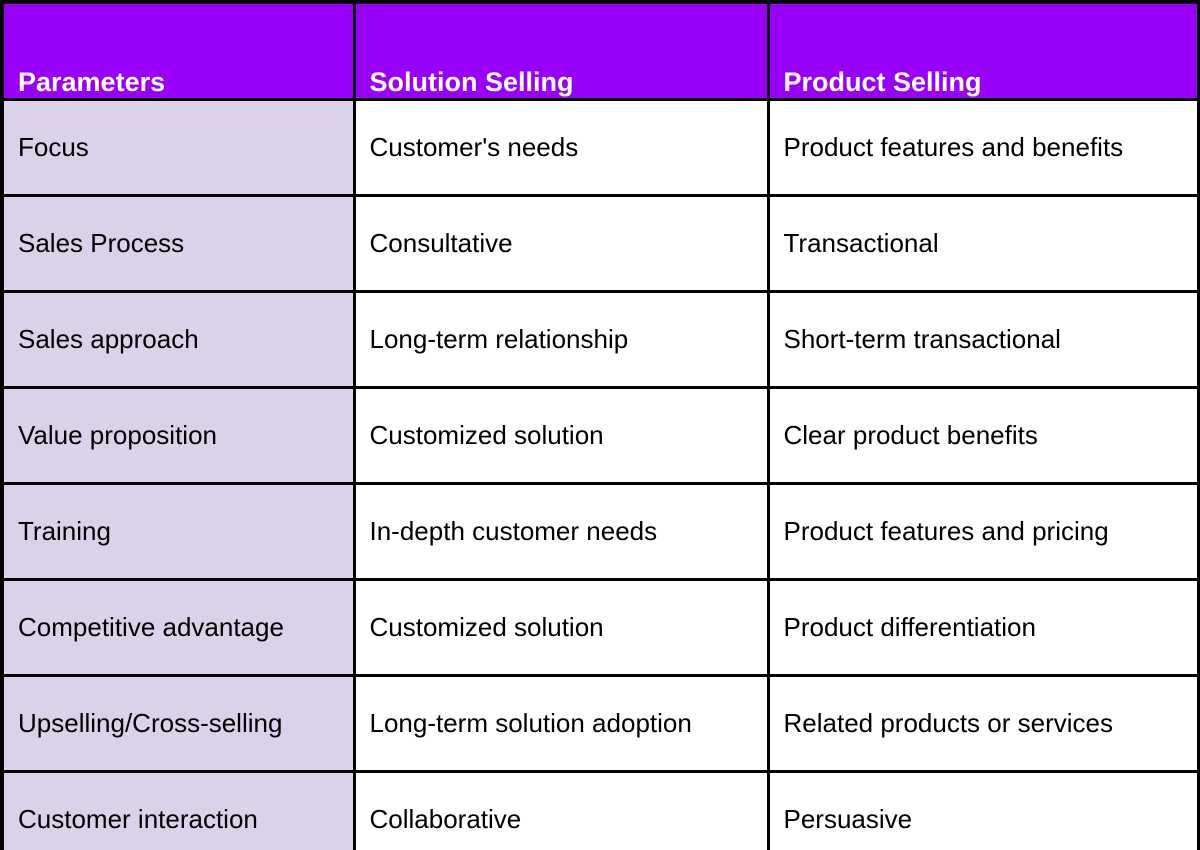 This screenshot has width=1200, height=850. Describe the element at coordinates (178, 627) in the screenshot. I see `param-cell: Competitive advantage` at that location.